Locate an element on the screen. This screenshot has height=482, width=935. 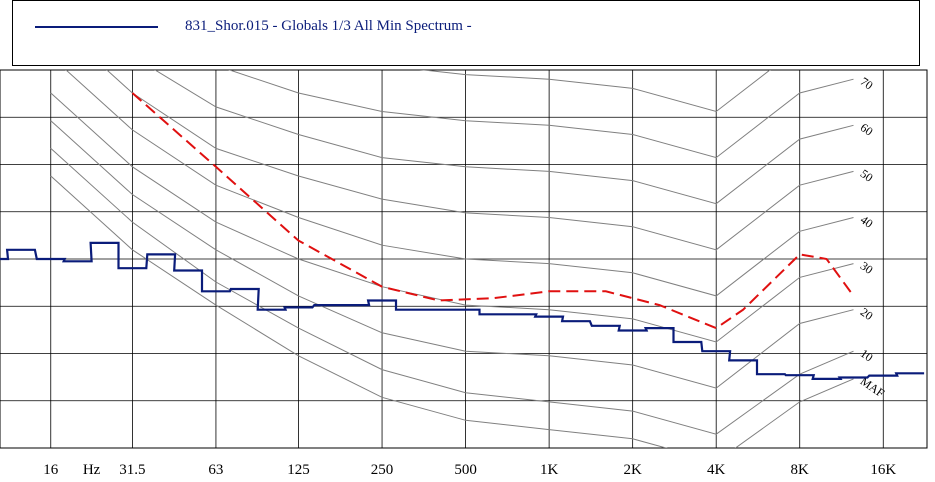
nc-curve-label: 40 is located at coordinates (867, 222).